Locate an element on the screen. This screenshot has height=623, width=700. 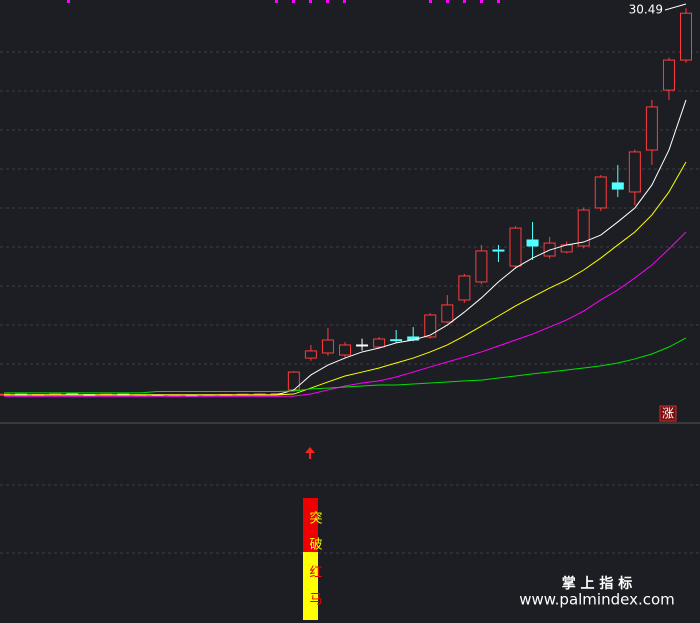
signal-arrow is located at coordinates (310, 453).